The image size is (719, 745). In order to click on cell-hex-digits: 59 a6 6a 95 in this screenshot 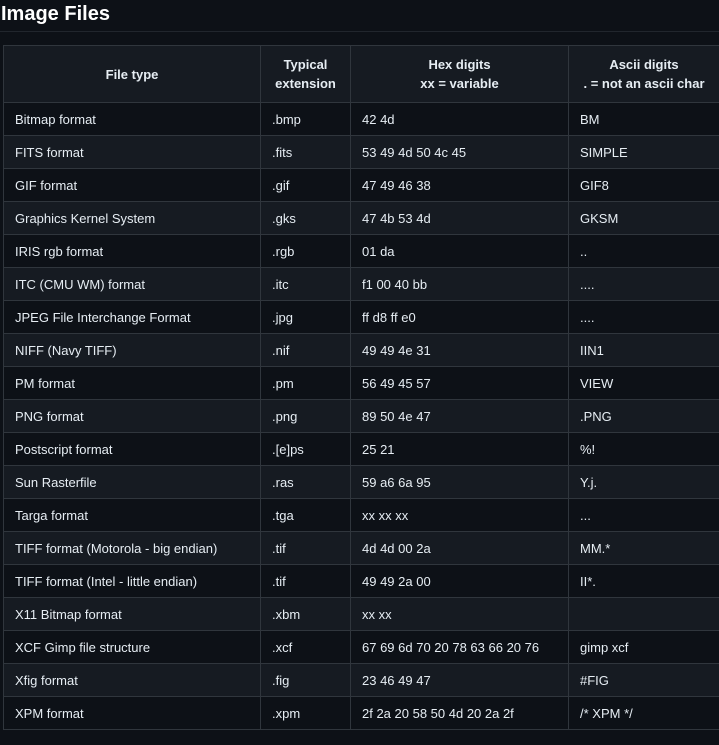, I will do `click(459, 482)`.